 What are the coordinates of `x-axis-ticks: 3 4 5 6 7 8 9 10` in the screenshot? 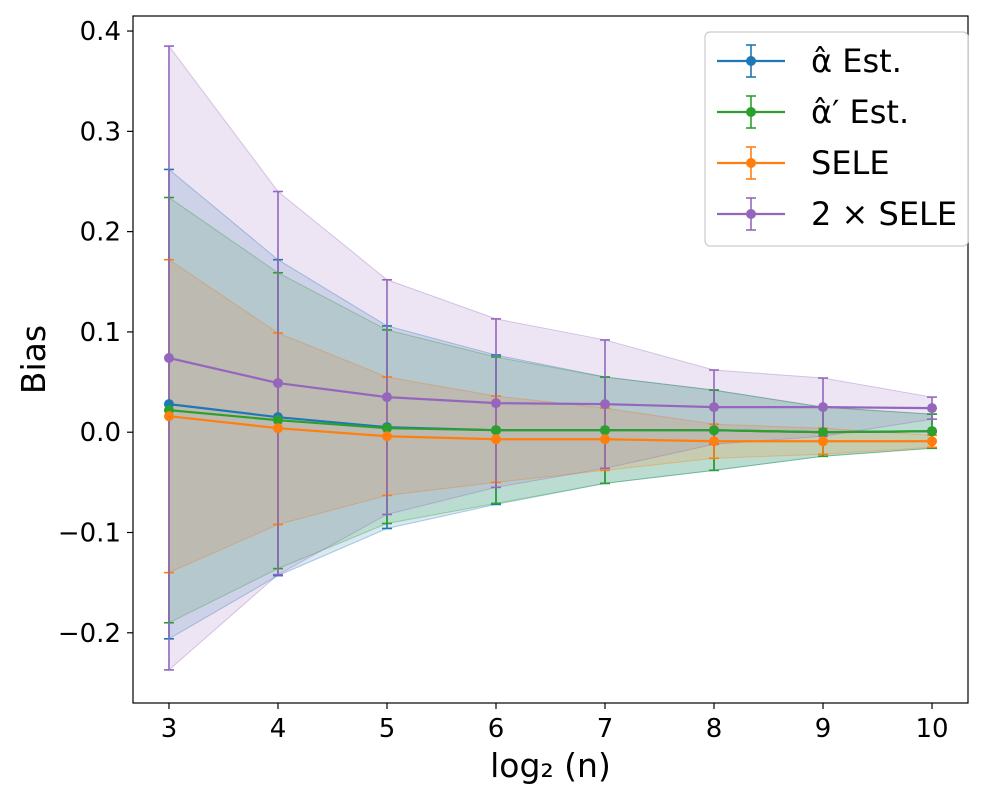 It's located at (555, 723).